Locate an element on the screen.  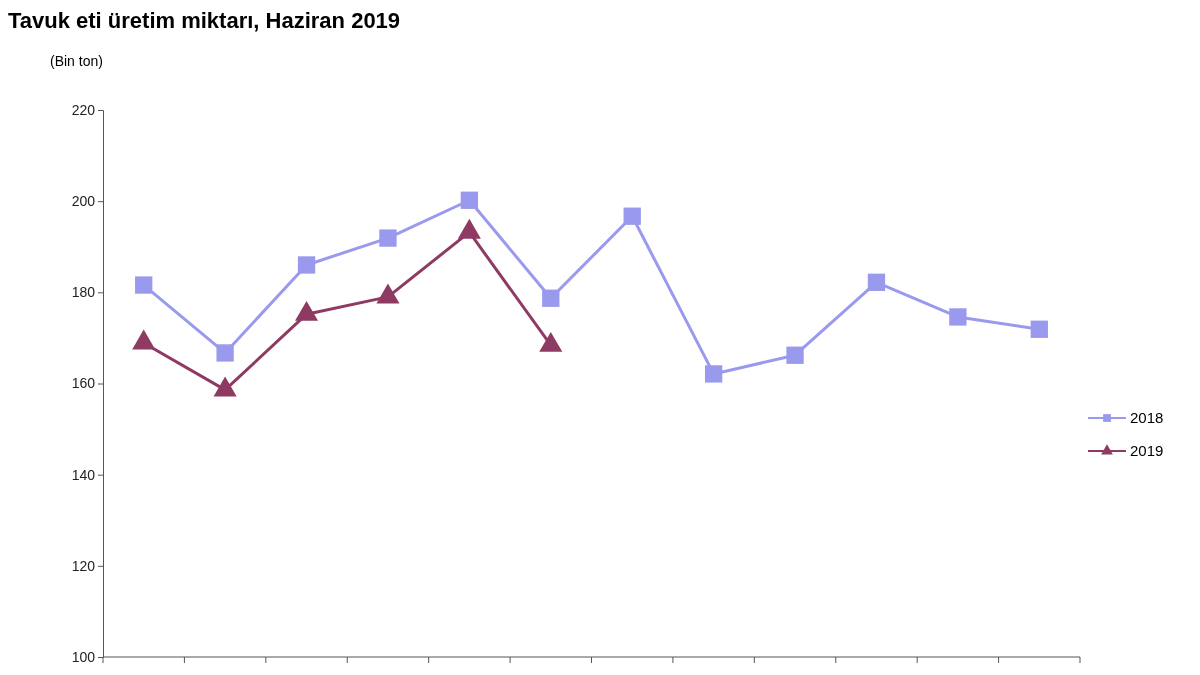
legend-label: 2019 is located at coordinates (1147, 450).